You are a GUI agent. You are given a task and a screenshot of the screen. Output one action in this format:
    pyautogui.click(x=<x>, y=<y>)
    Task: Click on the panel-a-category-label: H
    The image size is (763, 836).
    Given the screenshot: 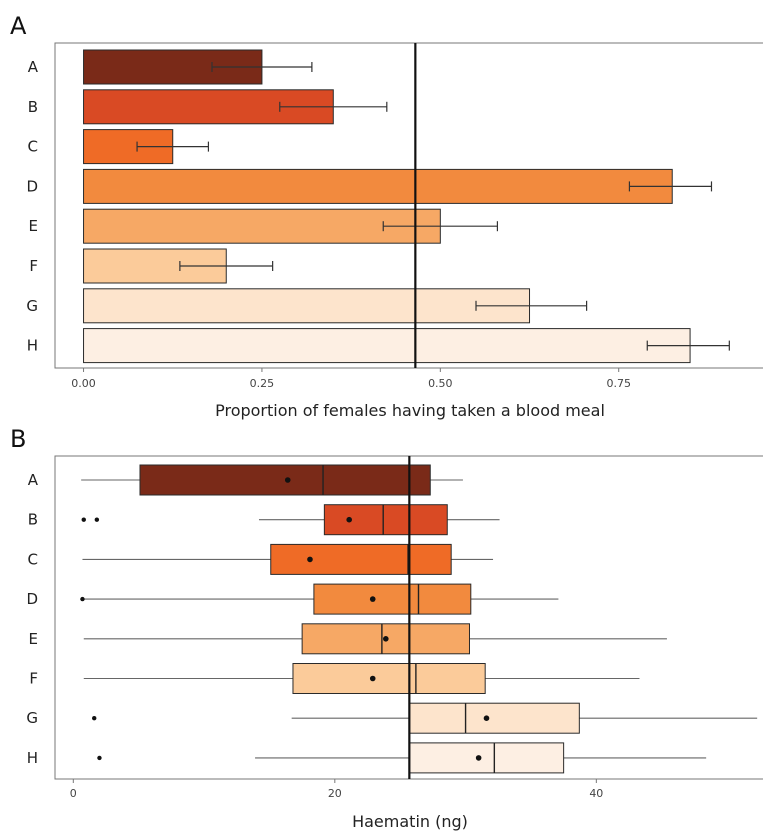 What is the action you would take?
    pyautogui.click(x=32, y=346)
    